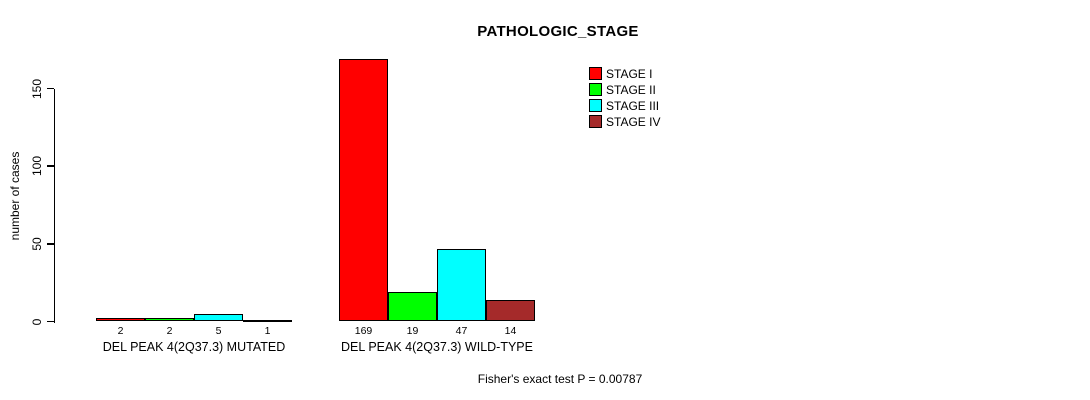 This screenshot has width=1090, height=400. I want to click on bar-value-label: 19, so click(412, 331).